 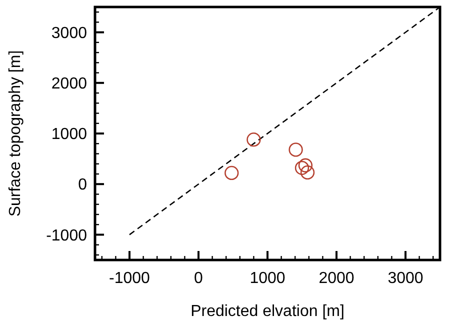 What do you see at coordinates (268, 278) in the screenshot?
I see `x-tick-label: 1000` at bounding box center [268, 278].